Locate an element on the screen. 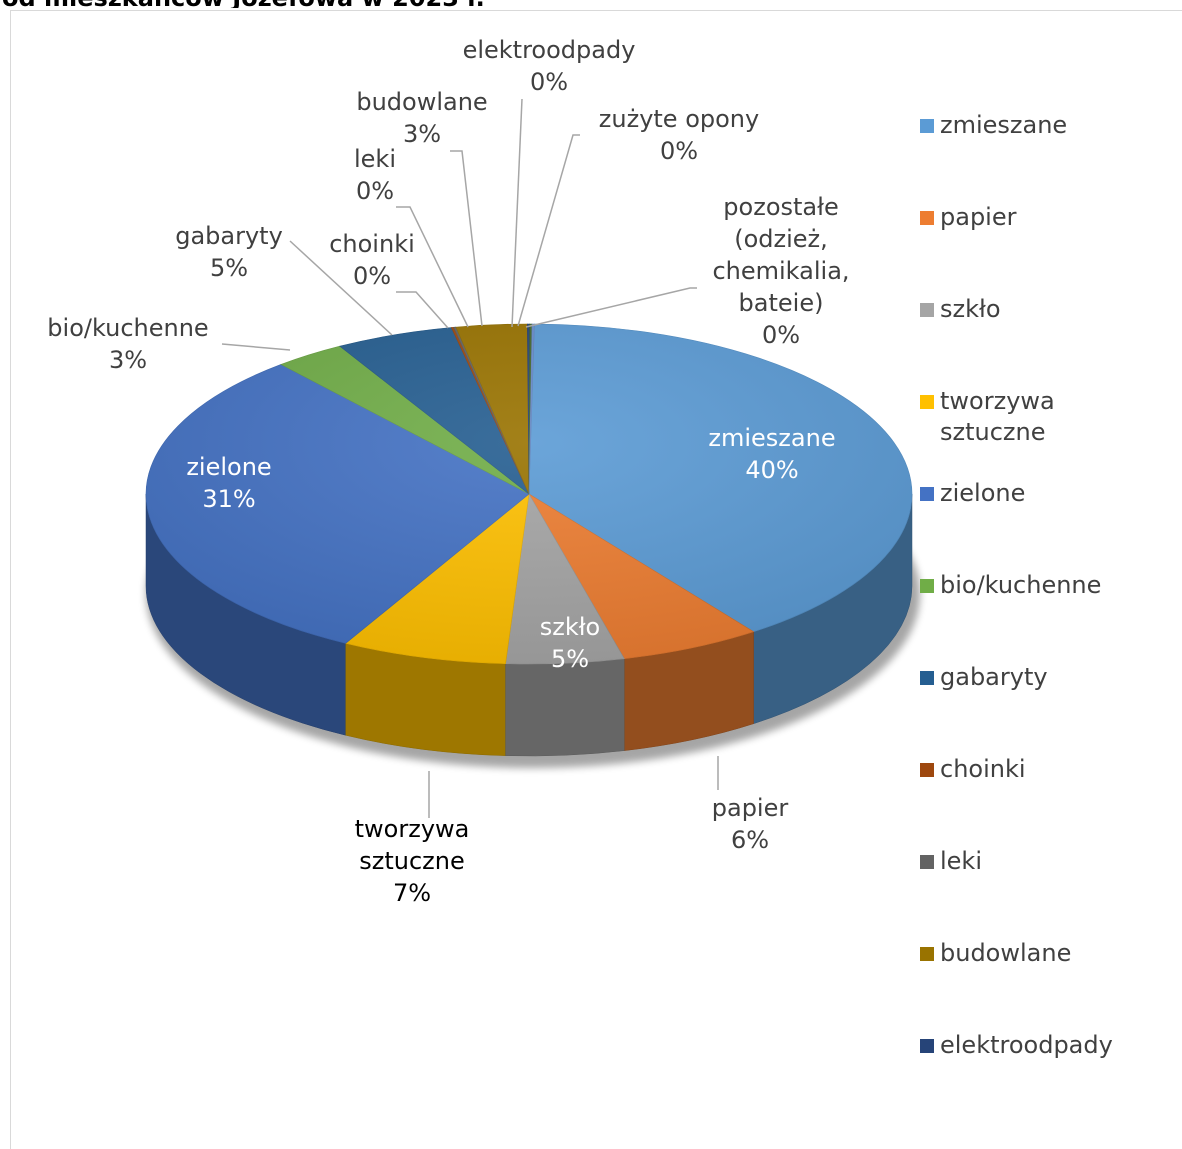 Image resolution: width=1182 pixels, height=1149 pixels. legend-swatch-budowlane is located at coordinates (927, 954).